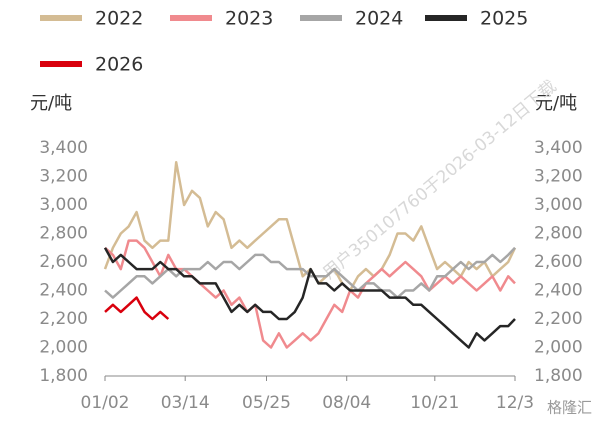 The height and width of the screenshot is (424, 598). What do you see at coordinates (249, 19) in the screenshot?
I see `legend-label: 2023` at bounding box center [249, 19].